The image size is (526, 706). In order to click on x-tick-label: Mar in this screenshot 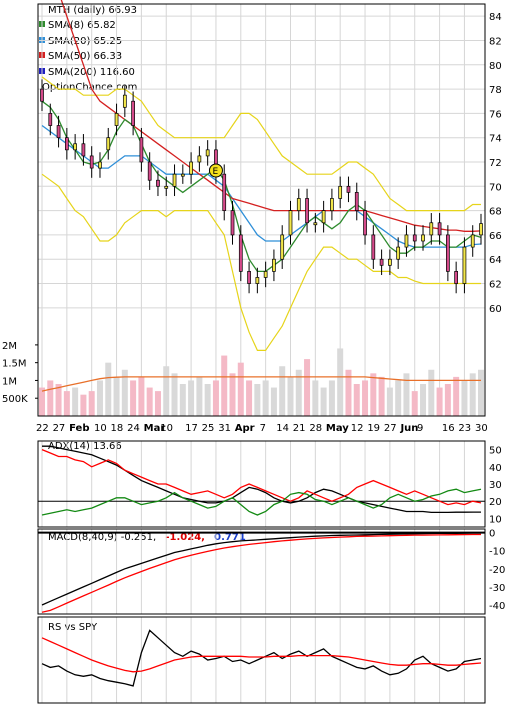, I will do `click(155, 428)`.